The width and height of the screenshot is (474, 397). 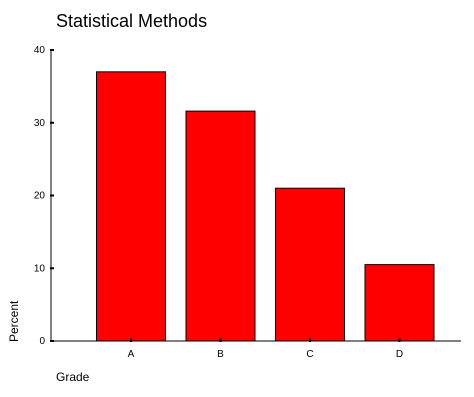 I want to click on bar-D, so click(x=399, y=303).